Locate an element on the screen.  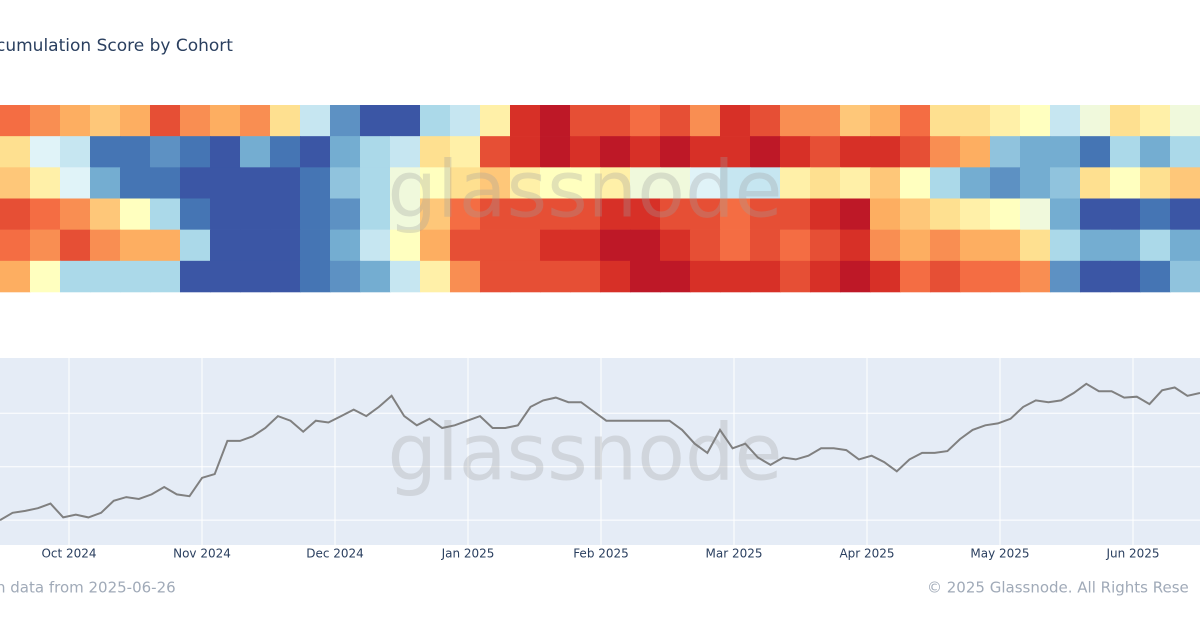
x-tick-label: Nov 2024 is located at coordinates (202, 554).